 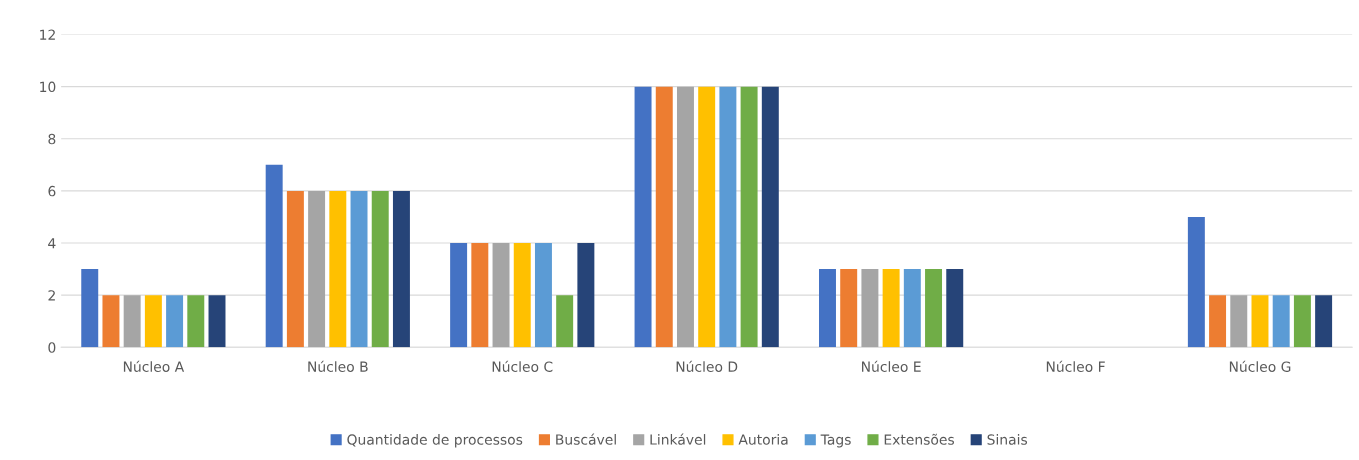 I want to click on y-tick-label: 8, so click(x=52, y=139).